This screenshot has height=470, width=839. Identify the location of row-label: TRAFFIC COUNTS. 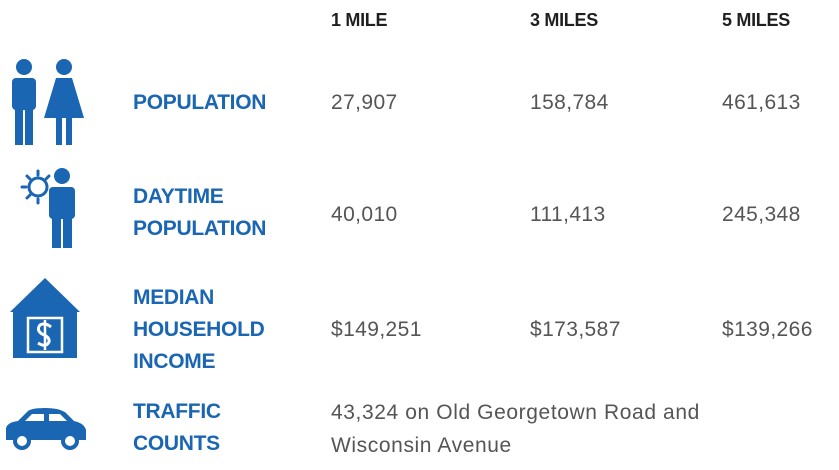
(177, 428).